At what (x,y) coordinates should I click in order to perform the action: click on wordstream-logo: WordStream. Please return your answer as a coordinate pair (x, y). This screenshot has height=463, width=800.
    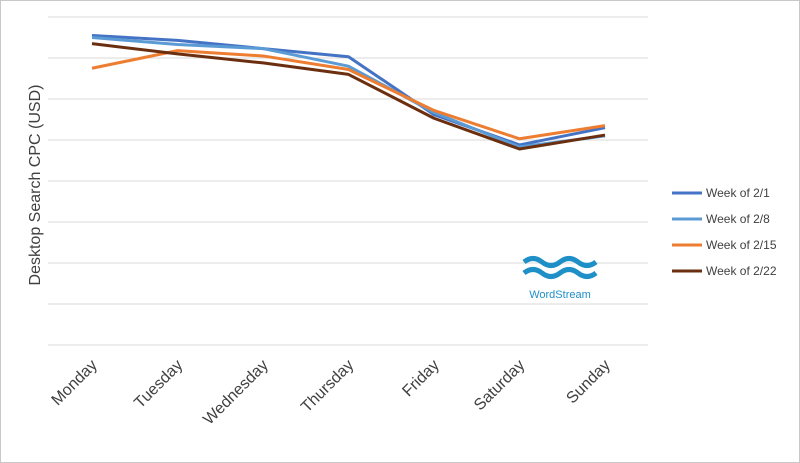
    Looking at the image, I should click on (560, 278).